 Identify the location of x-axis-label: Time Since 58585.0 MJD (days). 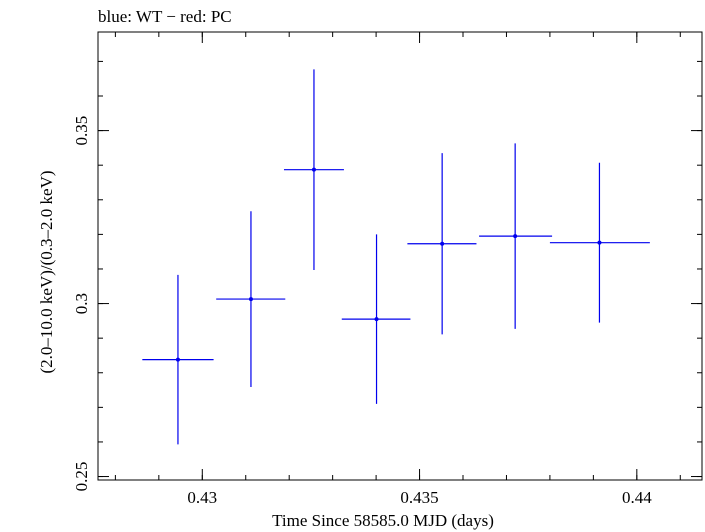
(383, 520).